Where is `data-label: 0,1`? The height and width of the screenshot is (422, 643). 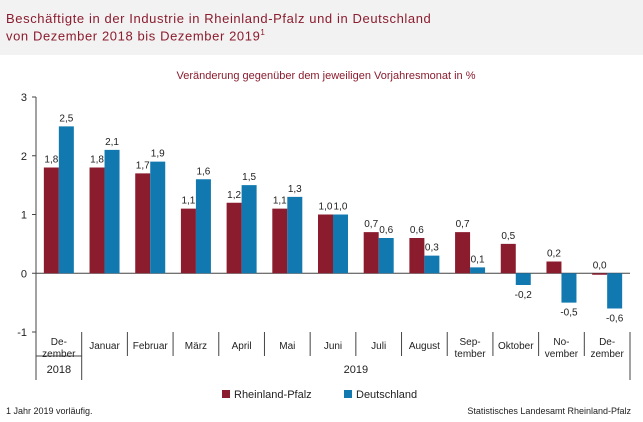
data-label: 0,1 is located at coordinates (478, 259).